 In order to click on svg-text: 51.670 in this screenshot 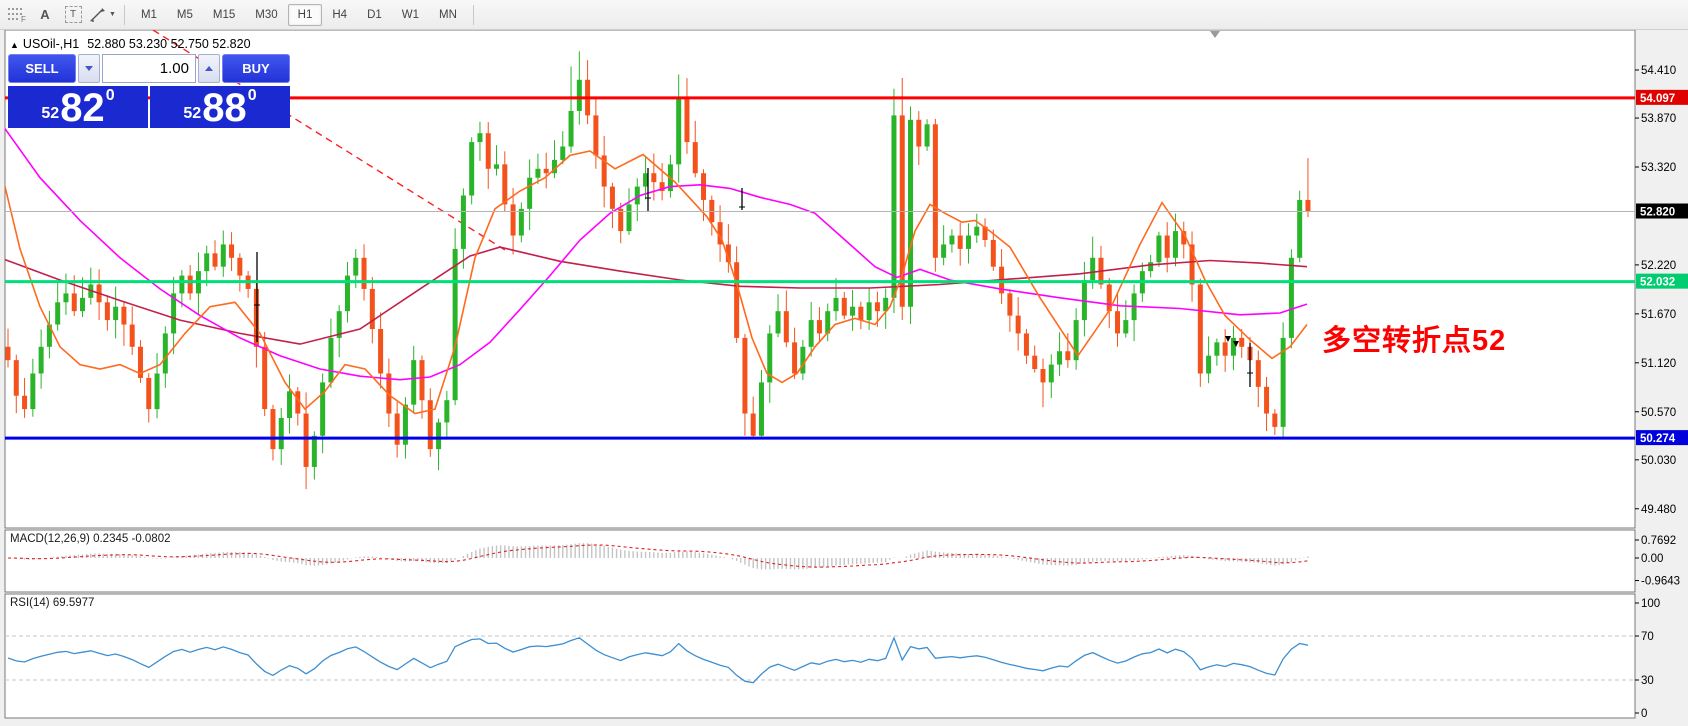, I will do `click(1658, 315)`.